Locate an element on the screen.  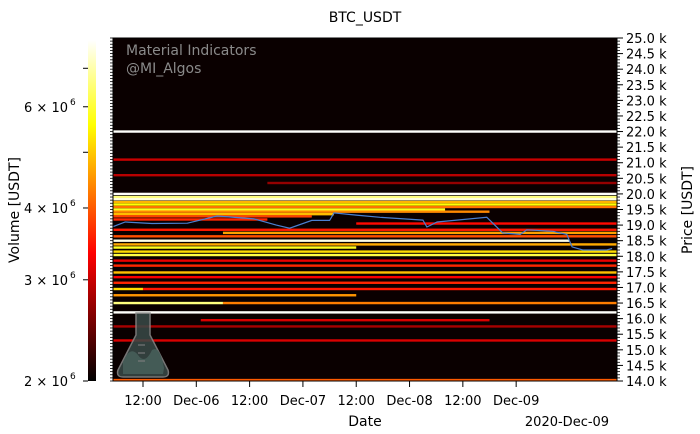
price-tick-label: 24.5 k is located at coordinates (646, 55).